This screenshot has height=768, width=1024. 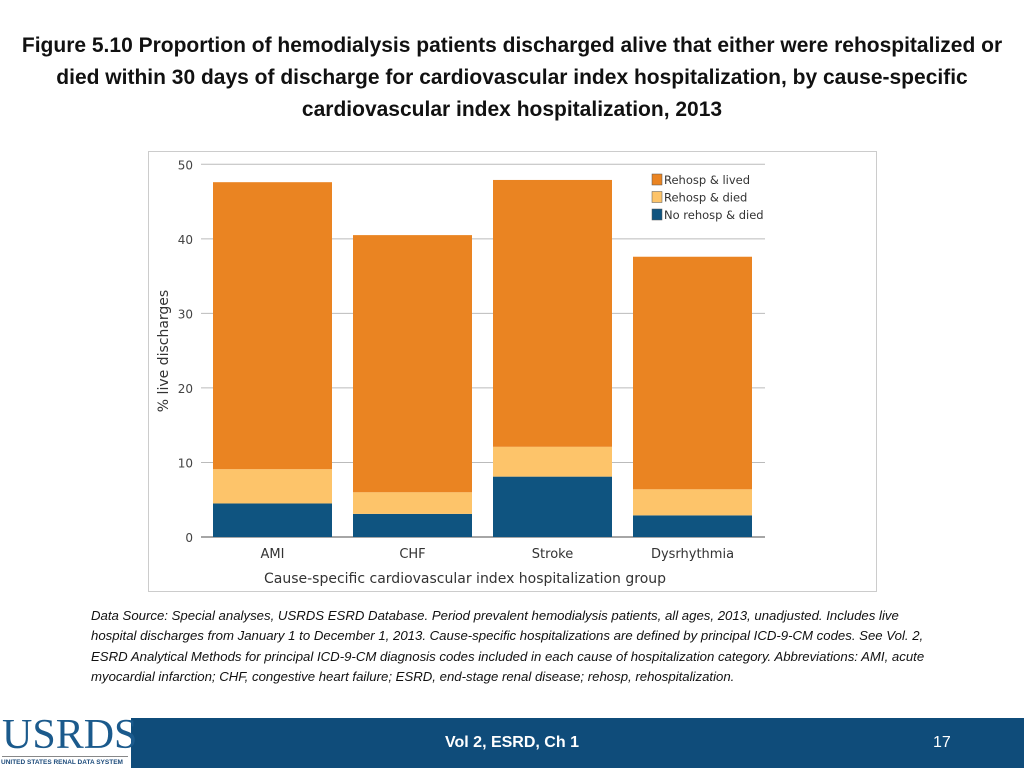 I want to click on volume-label: Vol 2, ESRD, Ch 1, so click(x=512, y=742).